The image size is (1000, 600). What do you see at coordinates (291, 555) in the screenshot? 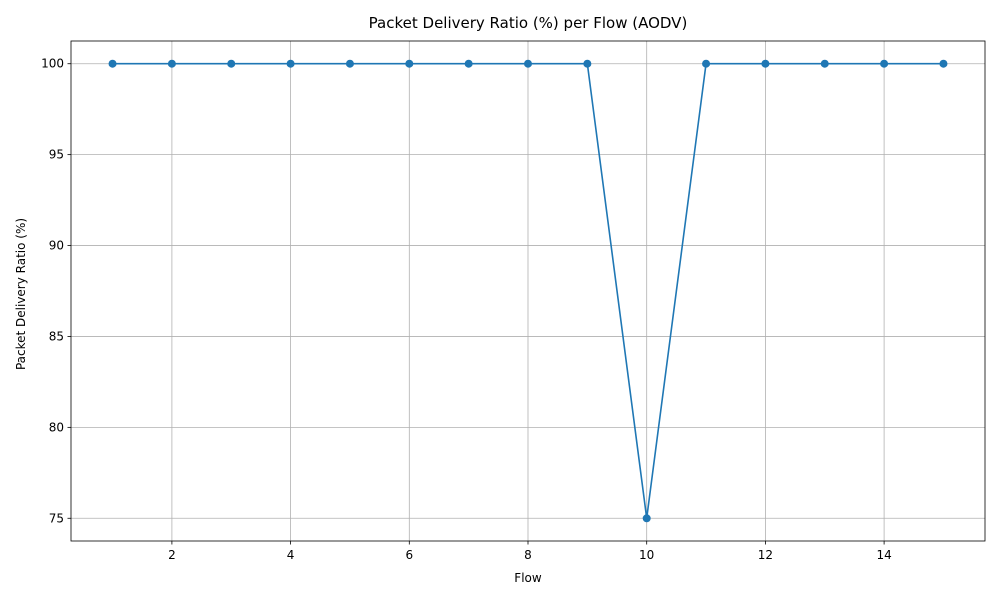
I see `x-tick-label: 4` at bounding box center [291, 555].